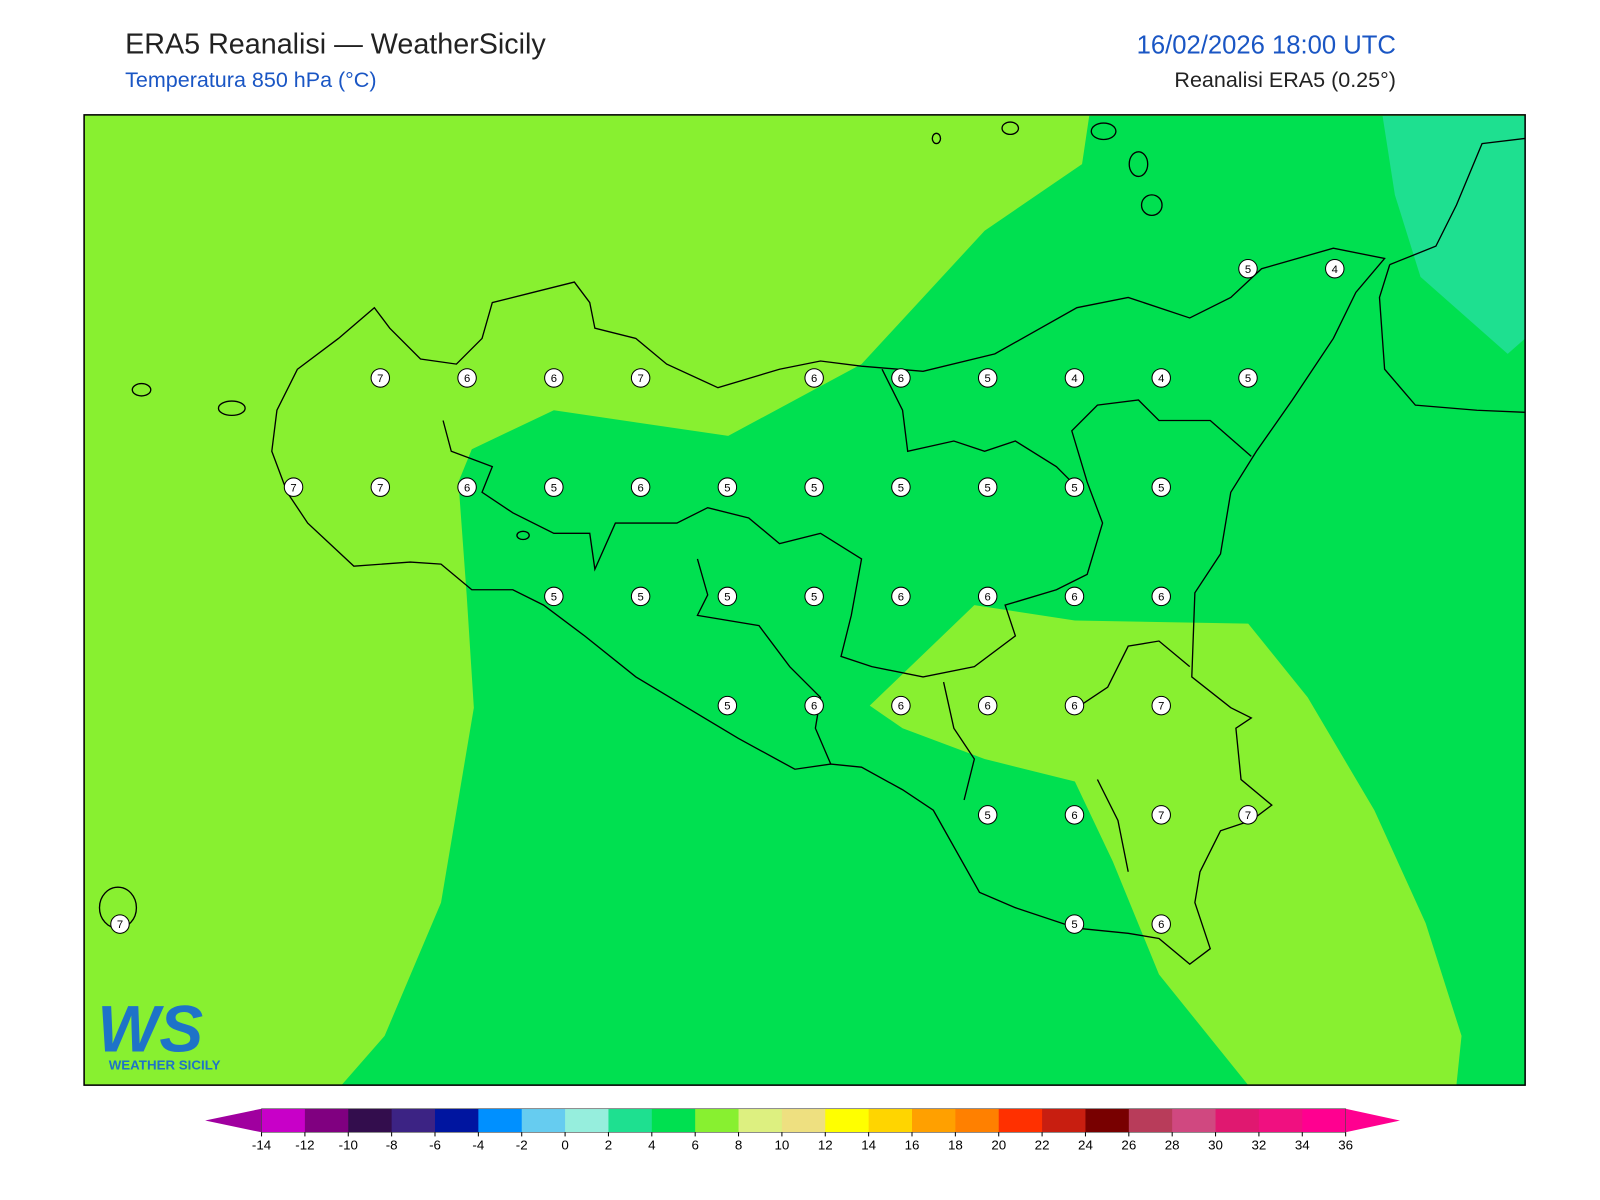 This screenshot has width=1600, height=1200. What do you see at coordinates (1172, 1145) in the screenshot?
I see `colorbar-tick-label: 28` at bounding box center [1172, 1145].